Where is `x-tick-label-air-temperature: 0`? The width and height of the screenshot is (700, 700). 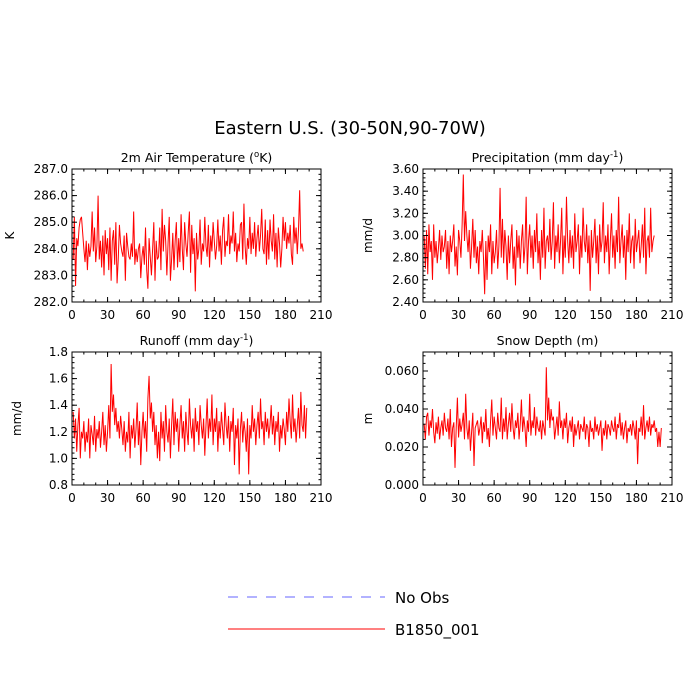
x-tick-label-air-temperature: 0 is located at coordinates (72, 315).